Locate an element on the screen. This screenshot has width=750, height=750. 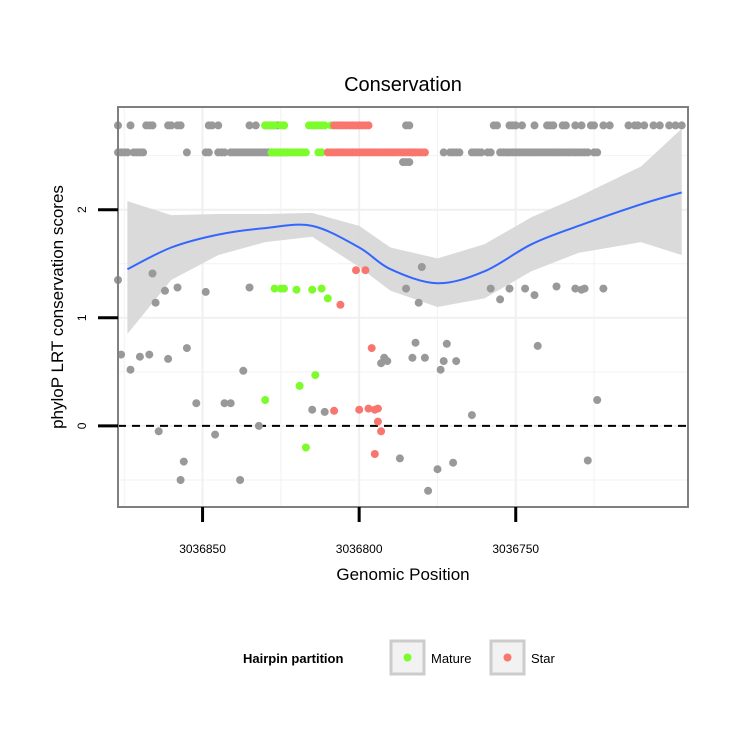
y-tick-label: 2 is located at coordinates (82, 209).